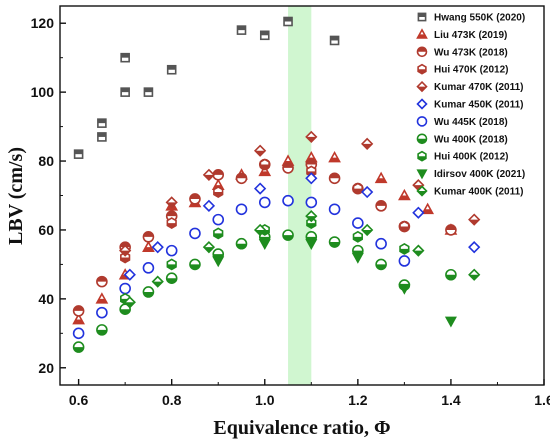  Describe the element at coordinates (479, 105) in the screenshot. I see `legend-label-5: Kumar 450K (2011)` at that location.